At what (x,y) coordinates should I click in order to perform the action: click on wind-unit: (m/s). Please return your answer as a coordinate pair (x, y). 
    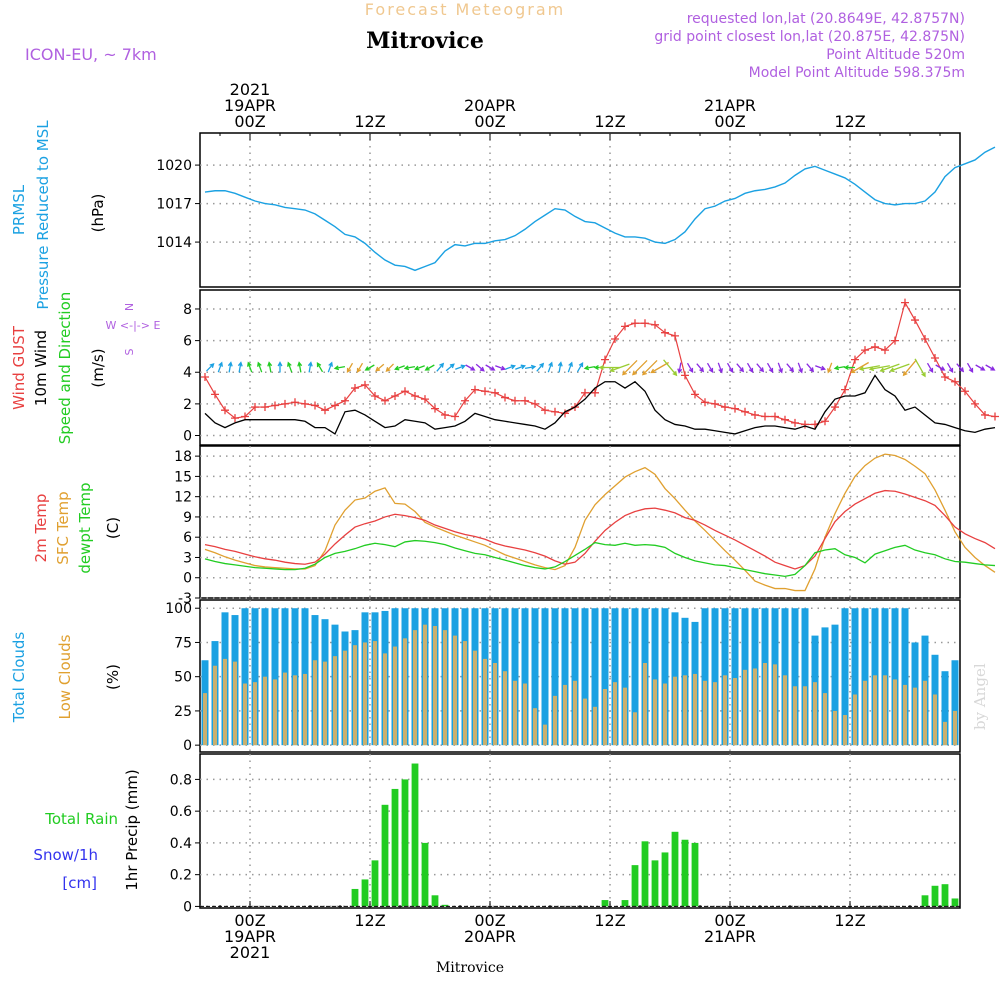
    Looking at the image, I should click on (98, 367).